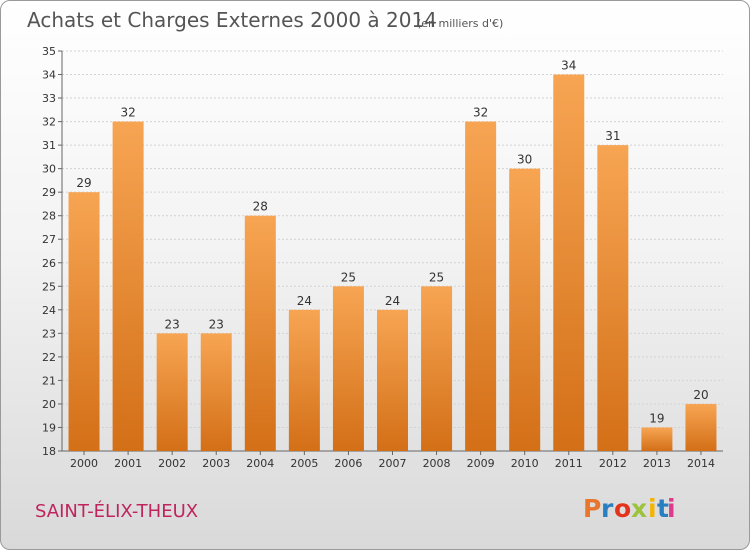 This screenshot has height=550, width=750. What do you see at coordinates (49, 357) in the screenshot?
I see `y-tick-label: 22` at bounding box center [49, 357].